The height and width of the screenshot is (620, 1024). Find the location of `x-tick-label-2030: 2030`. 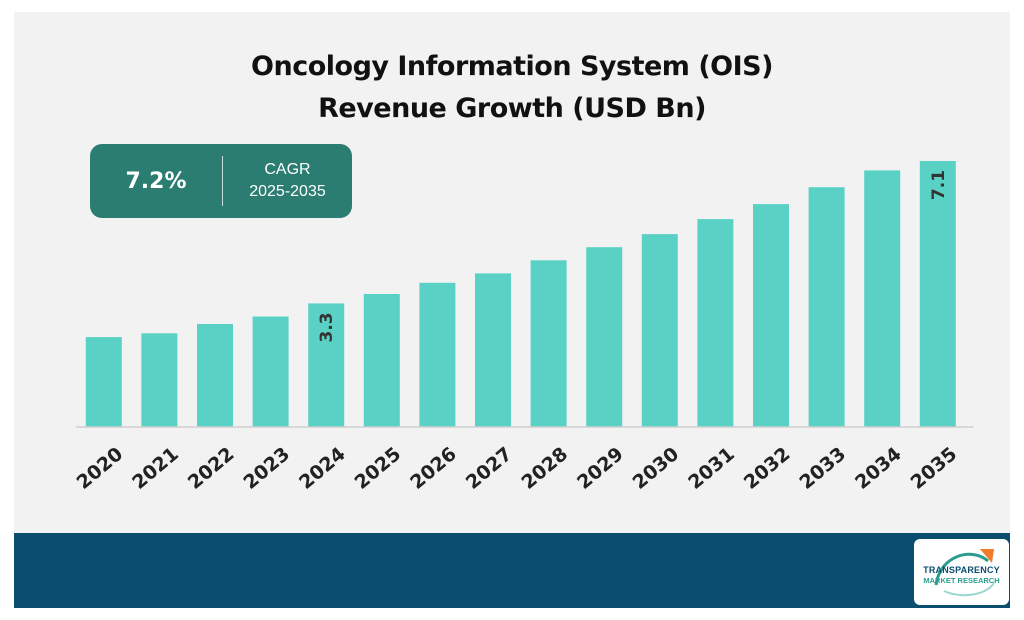

x-tick-label-2030: 2030 is located at coordinates (656, 468).